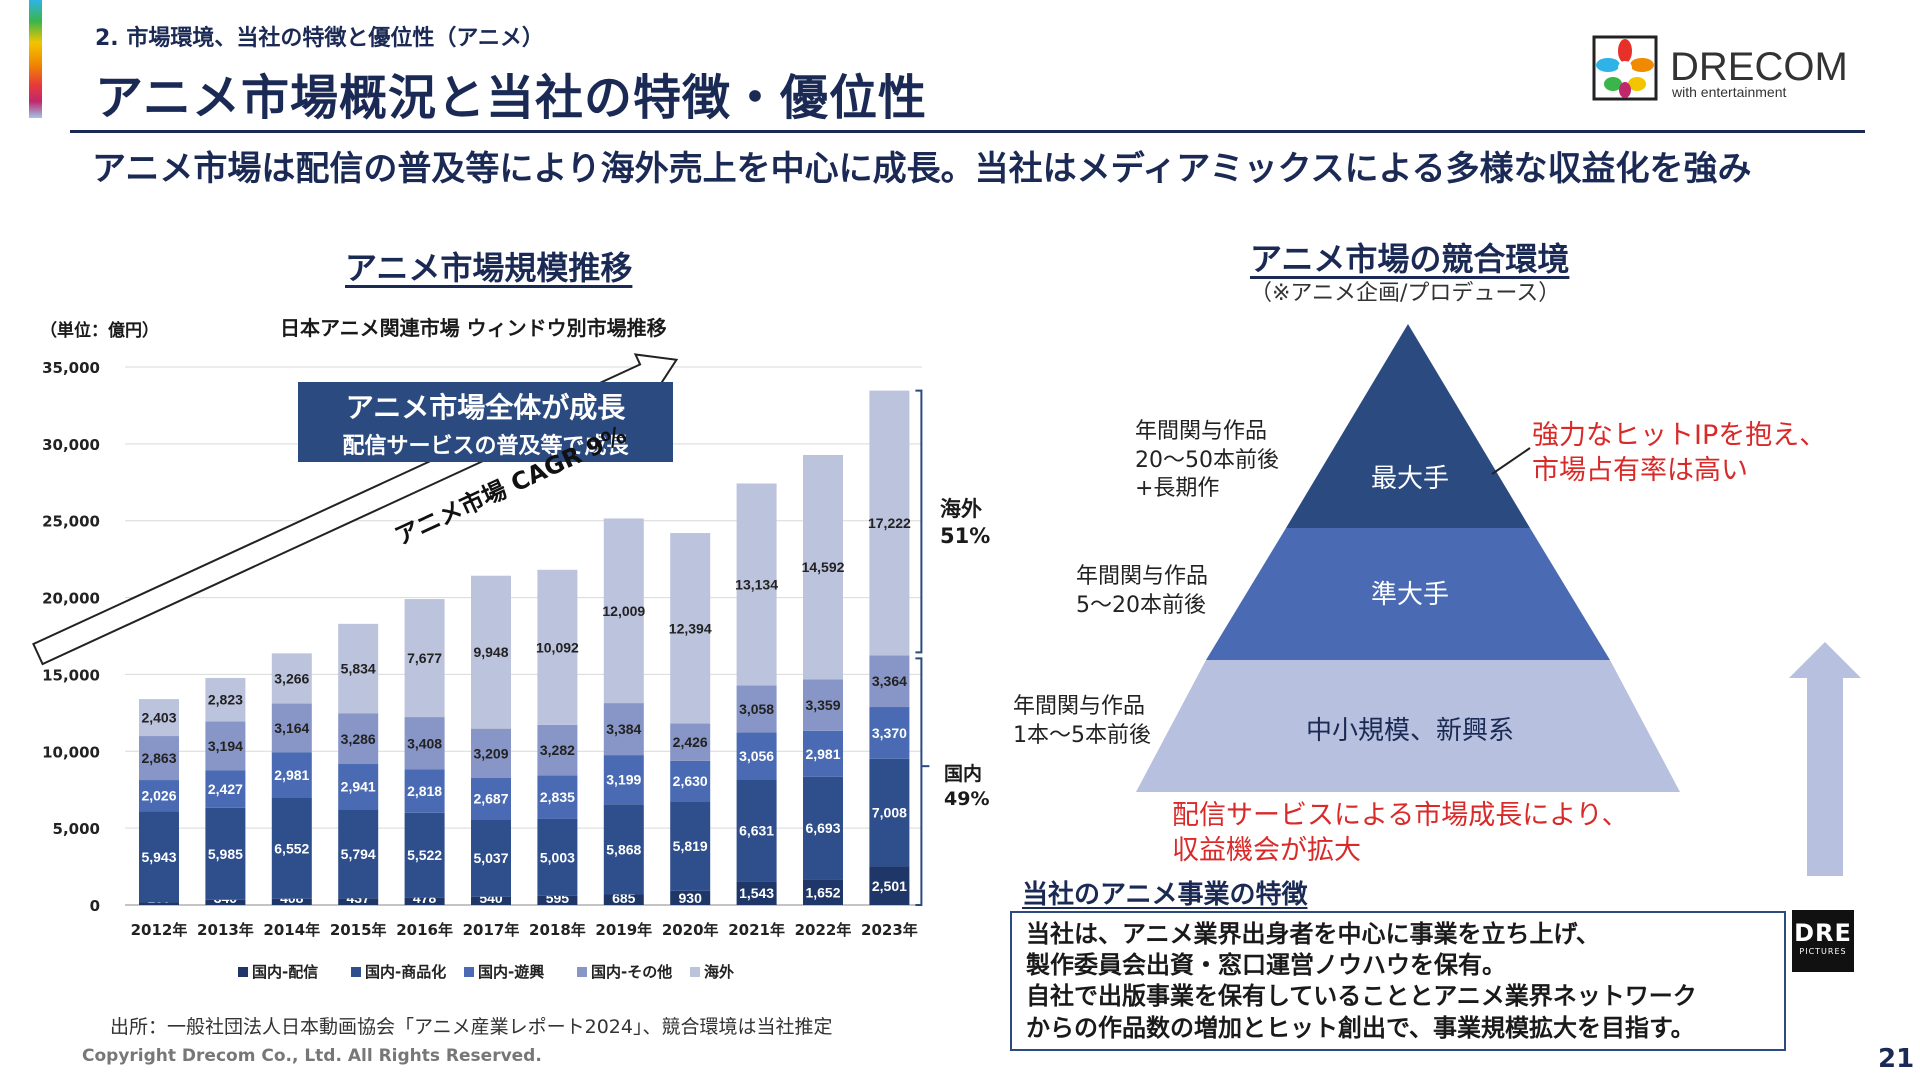  Describe the element at coordinates (756, 756) in the screenshot. I see `data-label: 3,056` at that location.